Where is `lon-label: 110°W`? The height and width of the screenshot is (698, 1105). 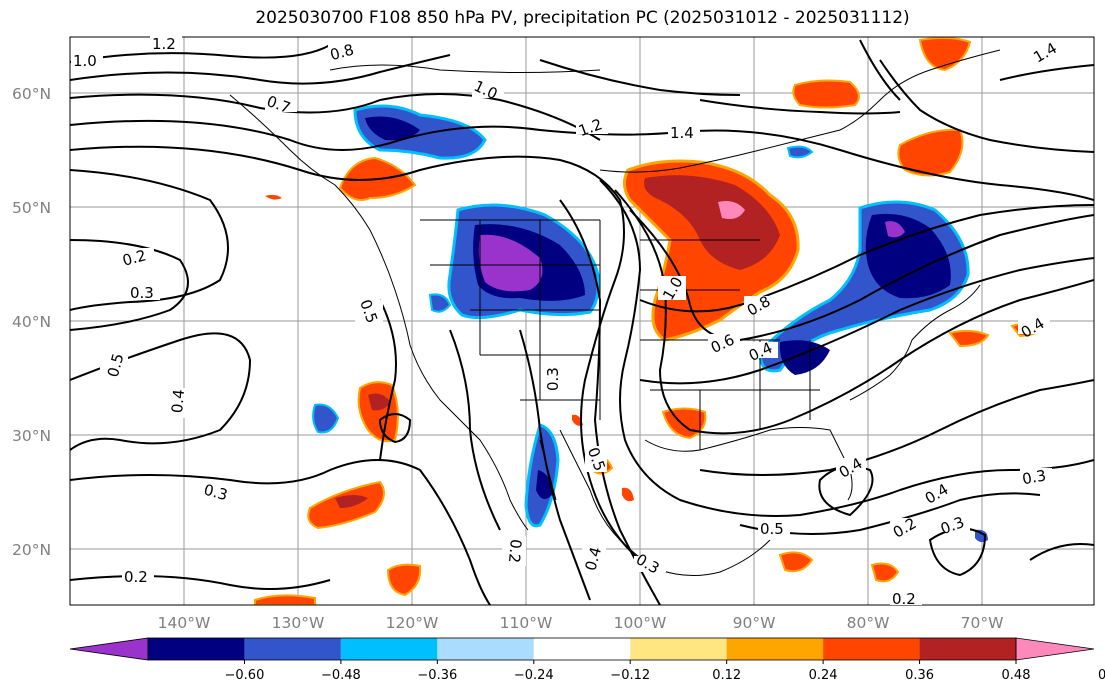
lon-label: 110°W is located at coordinates (526, 623).